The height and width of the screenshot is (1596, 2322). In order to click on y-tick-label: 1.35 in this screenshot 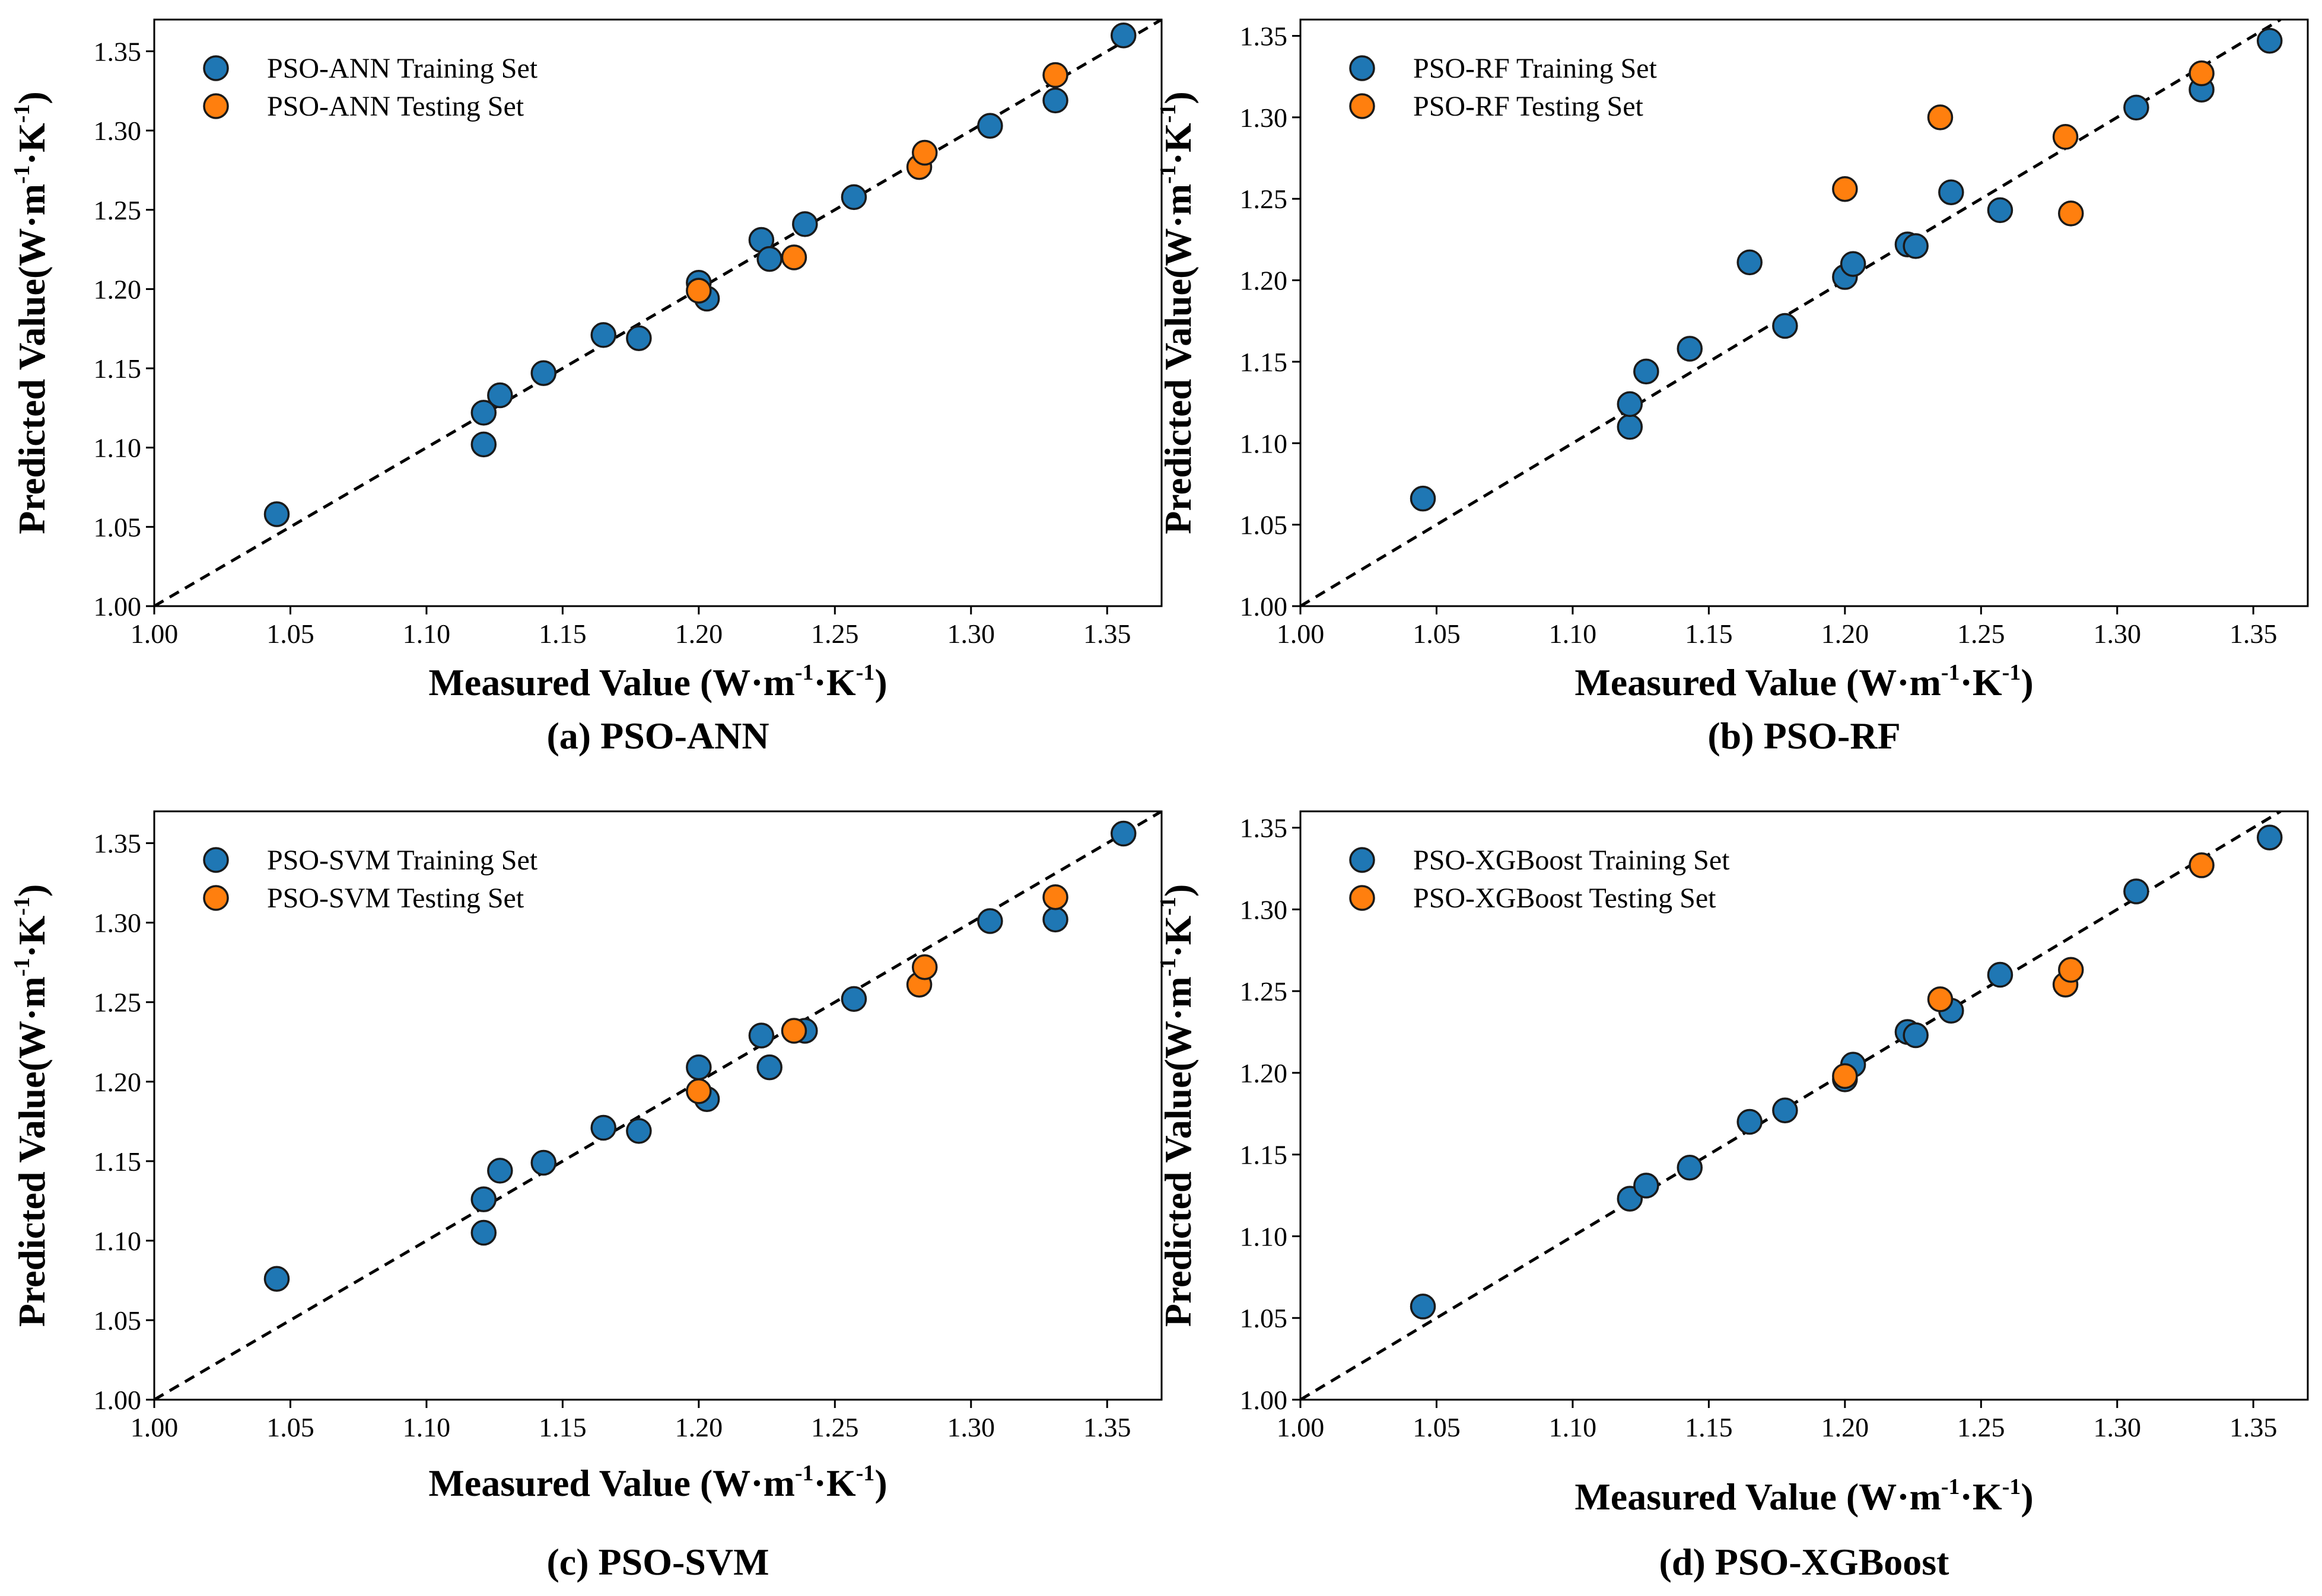, I will do `click(118, 51)`.